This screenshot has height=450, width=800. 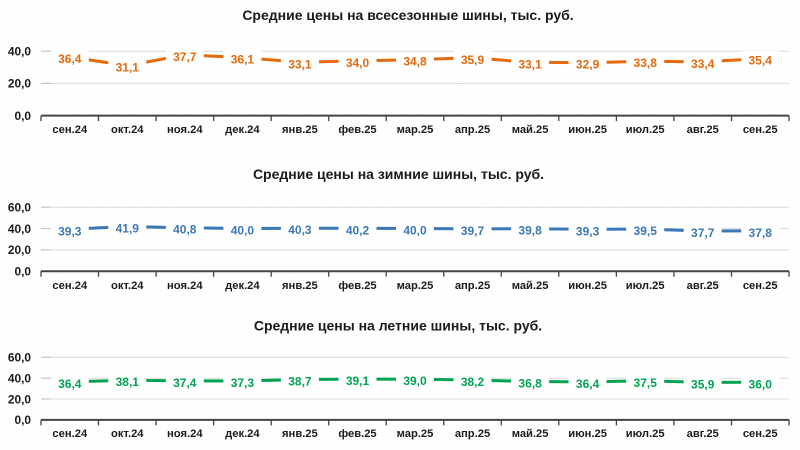 What do you see at coordinates (761, 233) in the screenshot?
I see `svg-text: 37,8` at bounding box center [761, 233].